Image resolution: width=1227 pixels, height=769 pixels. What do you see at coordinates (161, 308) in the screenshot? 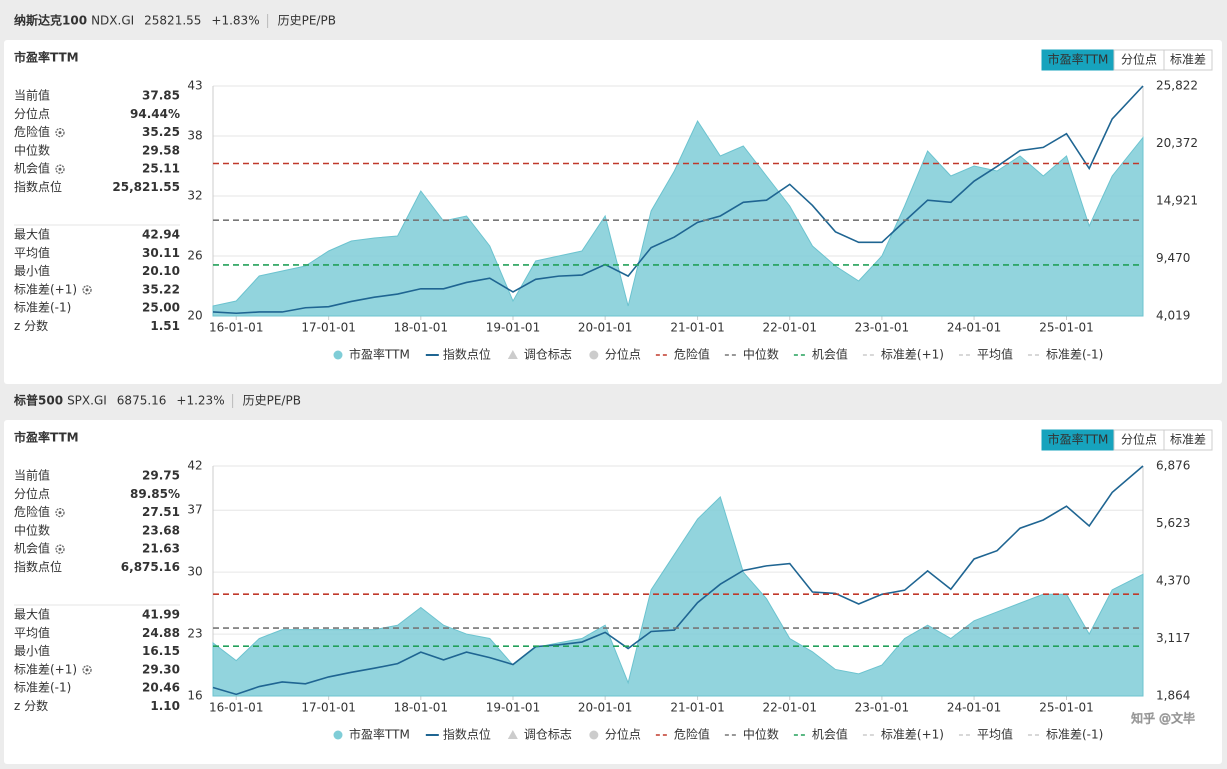
I see `stat-value: 25.00` at bounding box center [161, 308].